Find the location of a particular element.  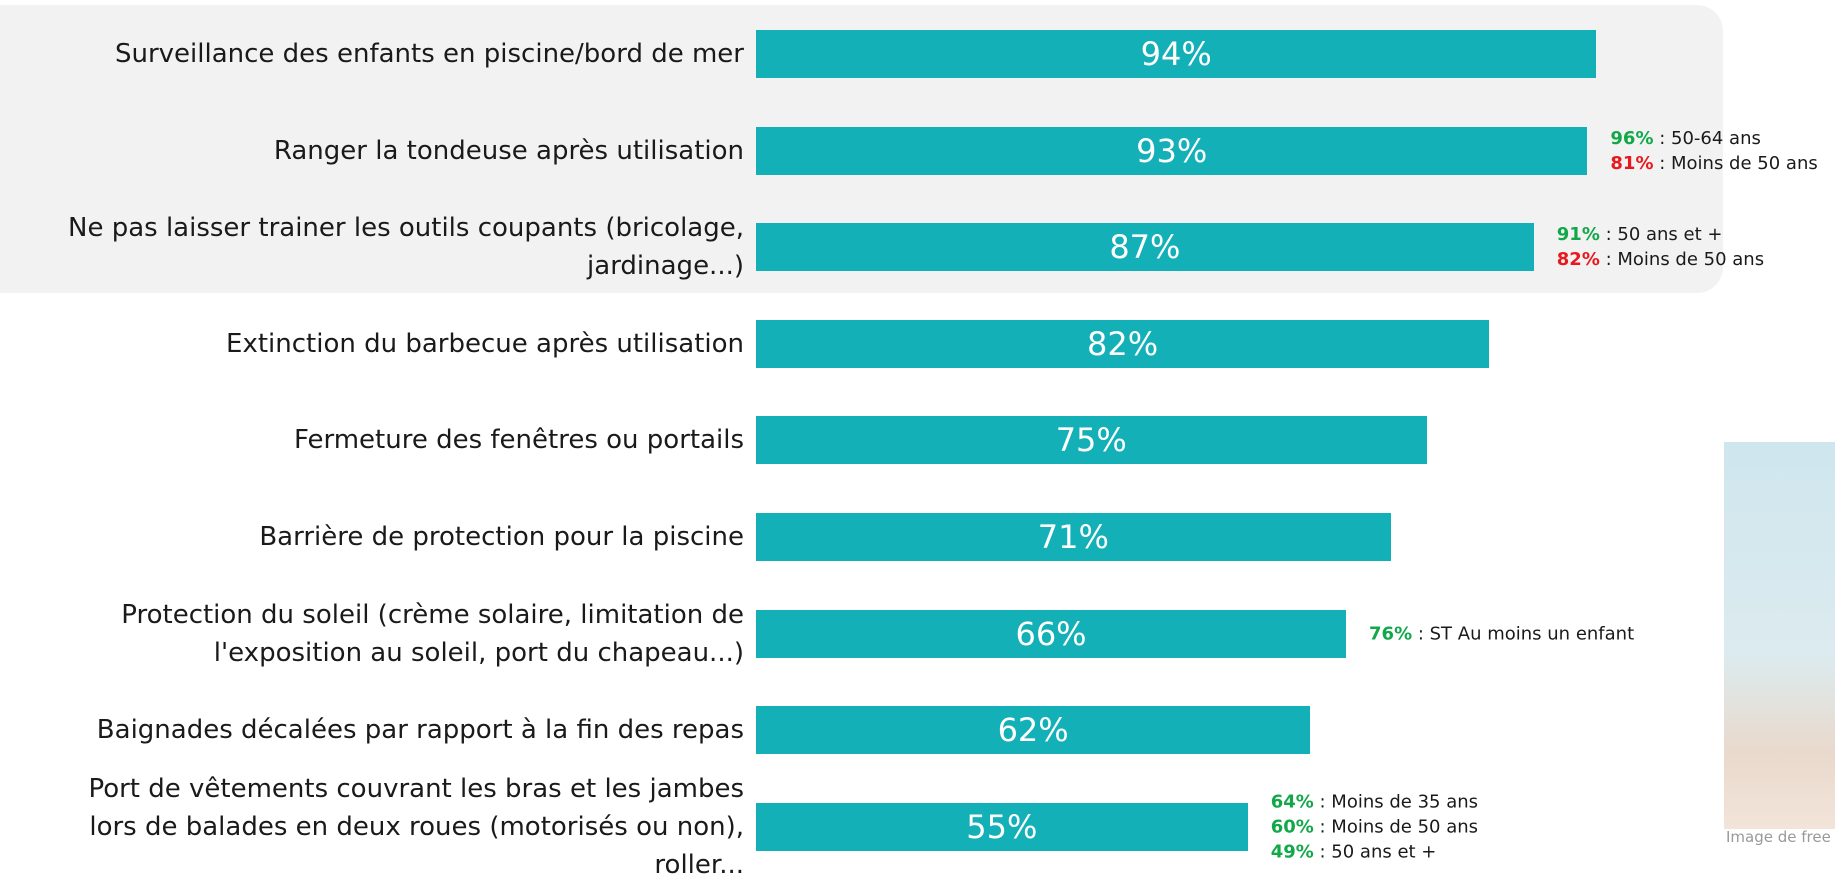

category-label: Barrière de protection pour la piscine is located at coordinates (501, 537).